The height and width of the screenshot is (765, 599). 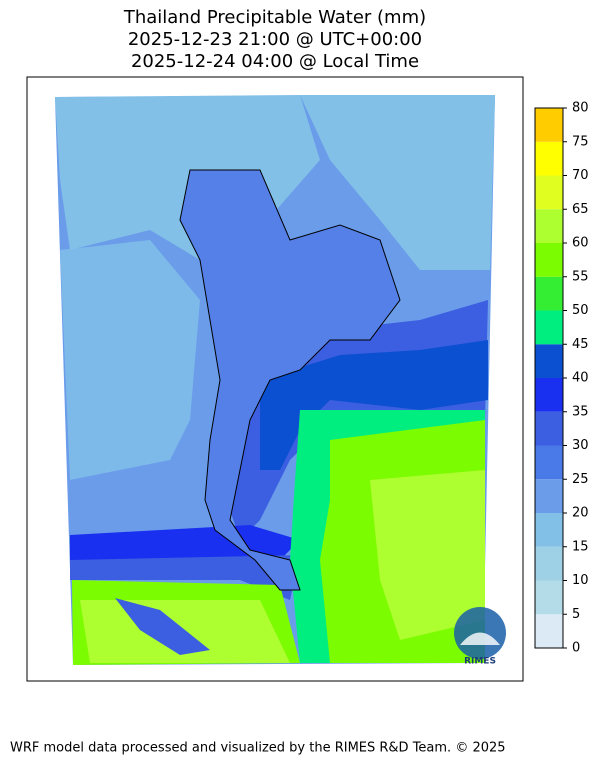 I want to click on tick-label: 0, so click(x=576, y=648).